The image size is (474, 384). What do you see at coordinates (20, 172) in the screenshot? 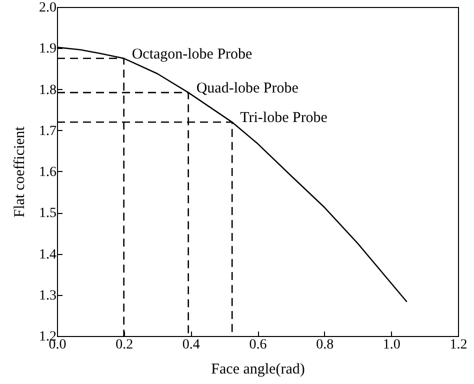
I see `y-axis-title: Flat coefficient` at bounding box center [20, 172].